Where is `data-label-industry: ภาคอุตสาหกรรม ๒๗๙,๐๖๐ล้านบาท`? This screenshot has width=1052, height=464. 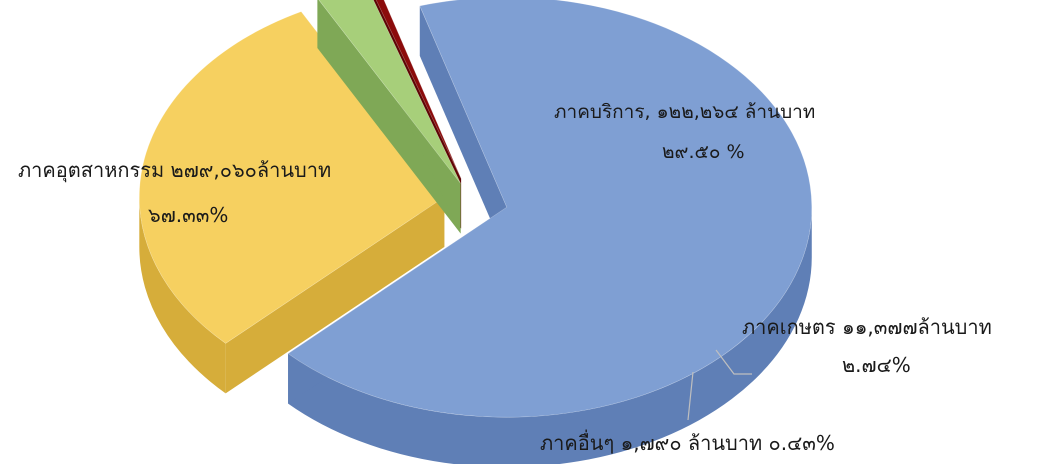 data-label-industry: ภาคอุตสาหกรรม ๒๗๙,๐๖๐ล้านบาท is located at coordinates (174, 170).